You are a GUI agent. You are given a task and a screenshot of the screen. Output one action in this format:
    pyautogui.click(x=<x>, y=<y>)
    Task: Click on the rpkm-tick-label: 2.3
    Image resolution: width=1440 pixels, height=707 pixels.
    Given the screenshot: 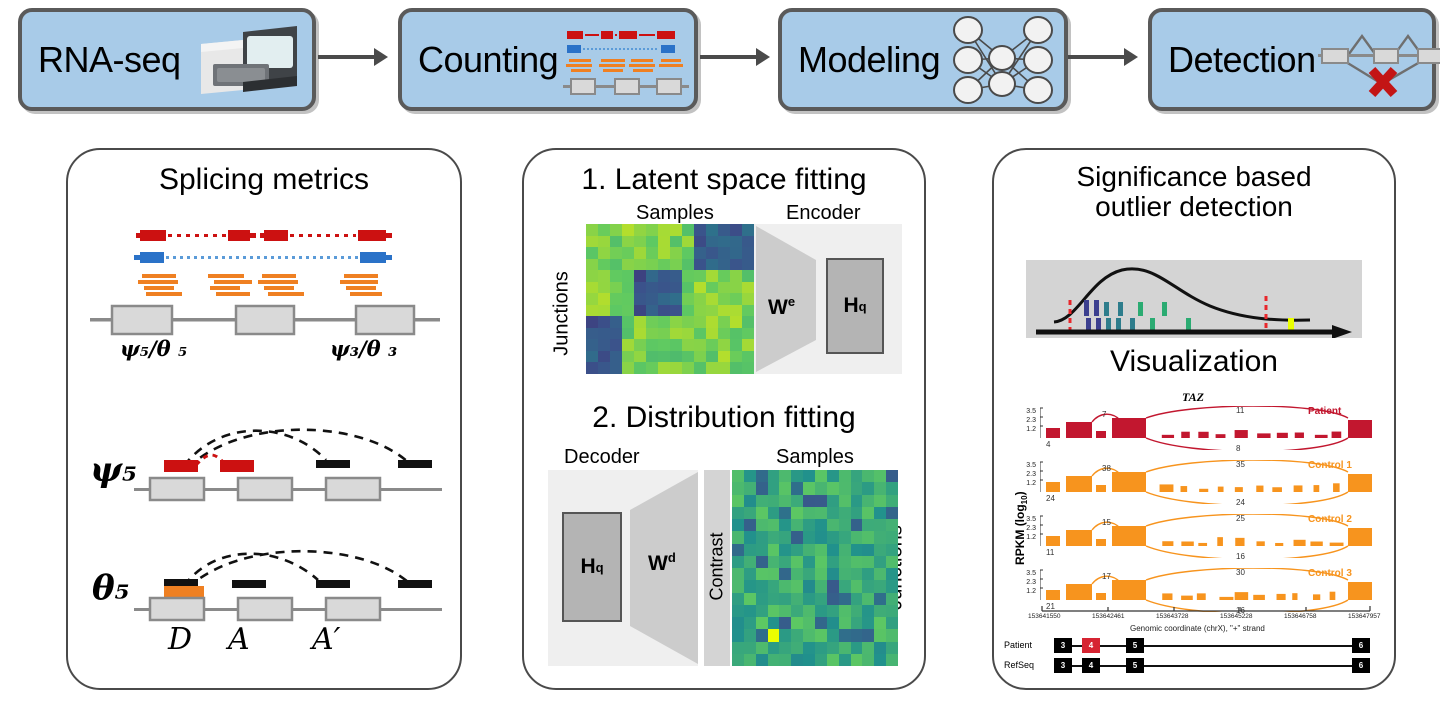 What is the action you would take?
    pyautogui.click(x=1031, y=528)
    